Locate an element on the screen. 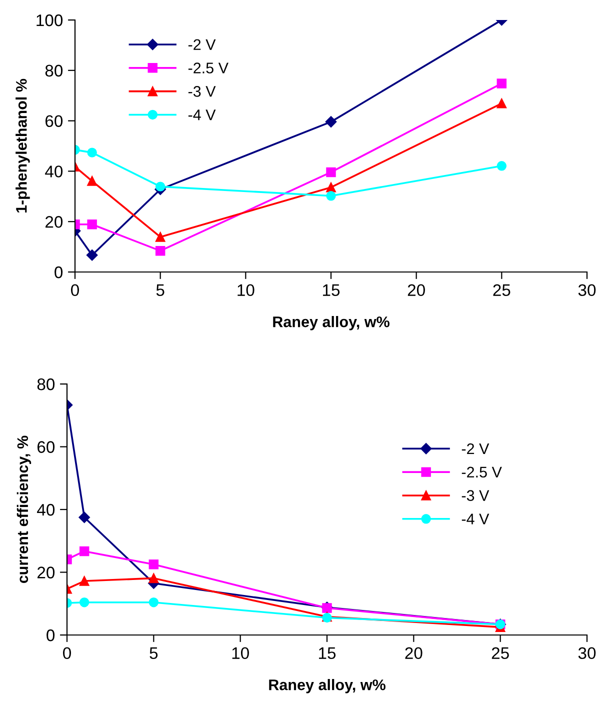 The image size is (612, 702). y-tick-label: 100 is located at coordinates (49, 20).